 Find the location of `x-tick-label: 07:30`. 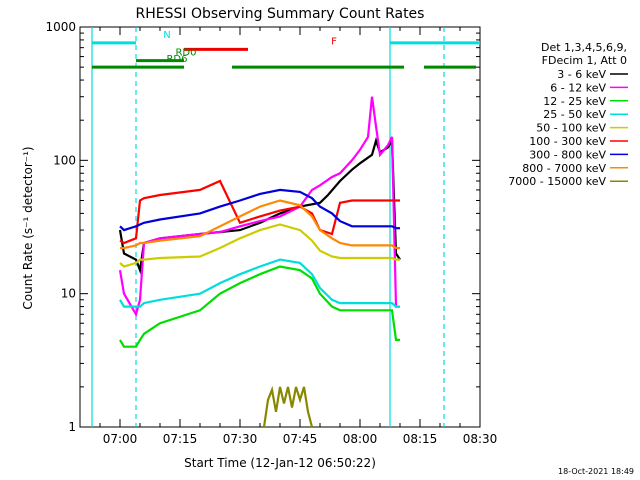

x-tick-label: 07:30 is located at coordinates (240, 439).